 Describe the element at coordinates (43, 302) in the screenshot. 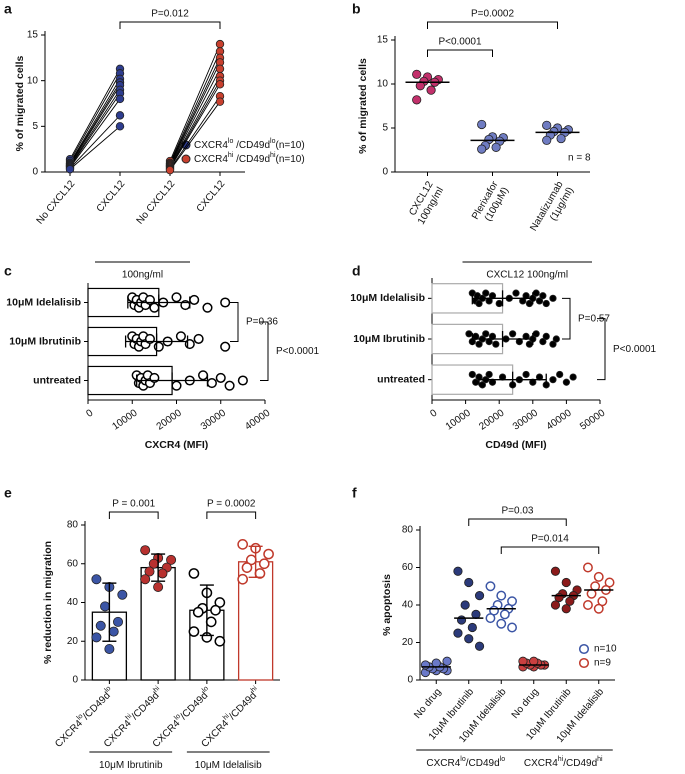

I see `y-tick-label: 10μM Idelalisib` at that location.